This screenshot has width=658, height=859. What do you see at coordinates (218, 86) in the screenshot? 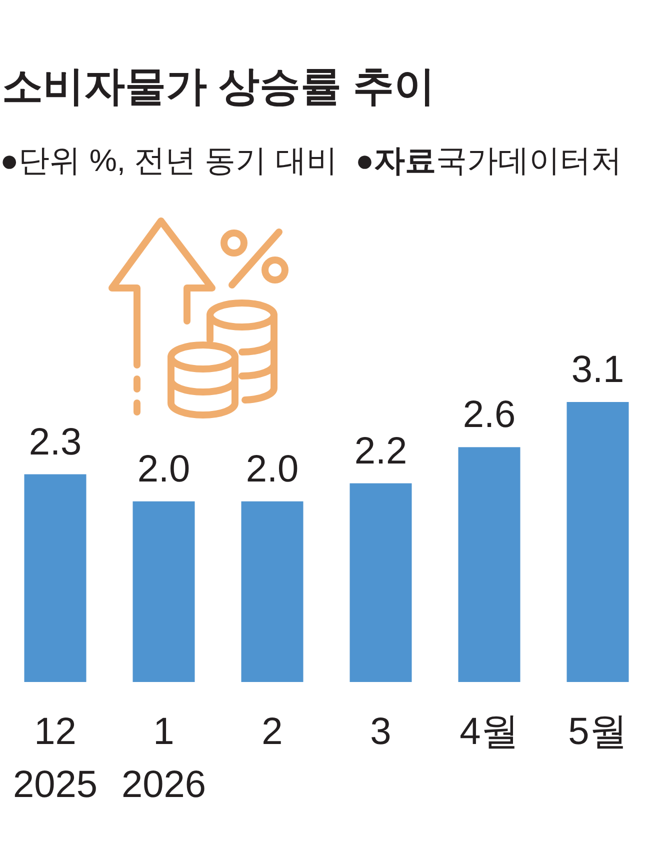
I see `title: 소비자물가 상승률 추이` at bounding box center [218, 86].